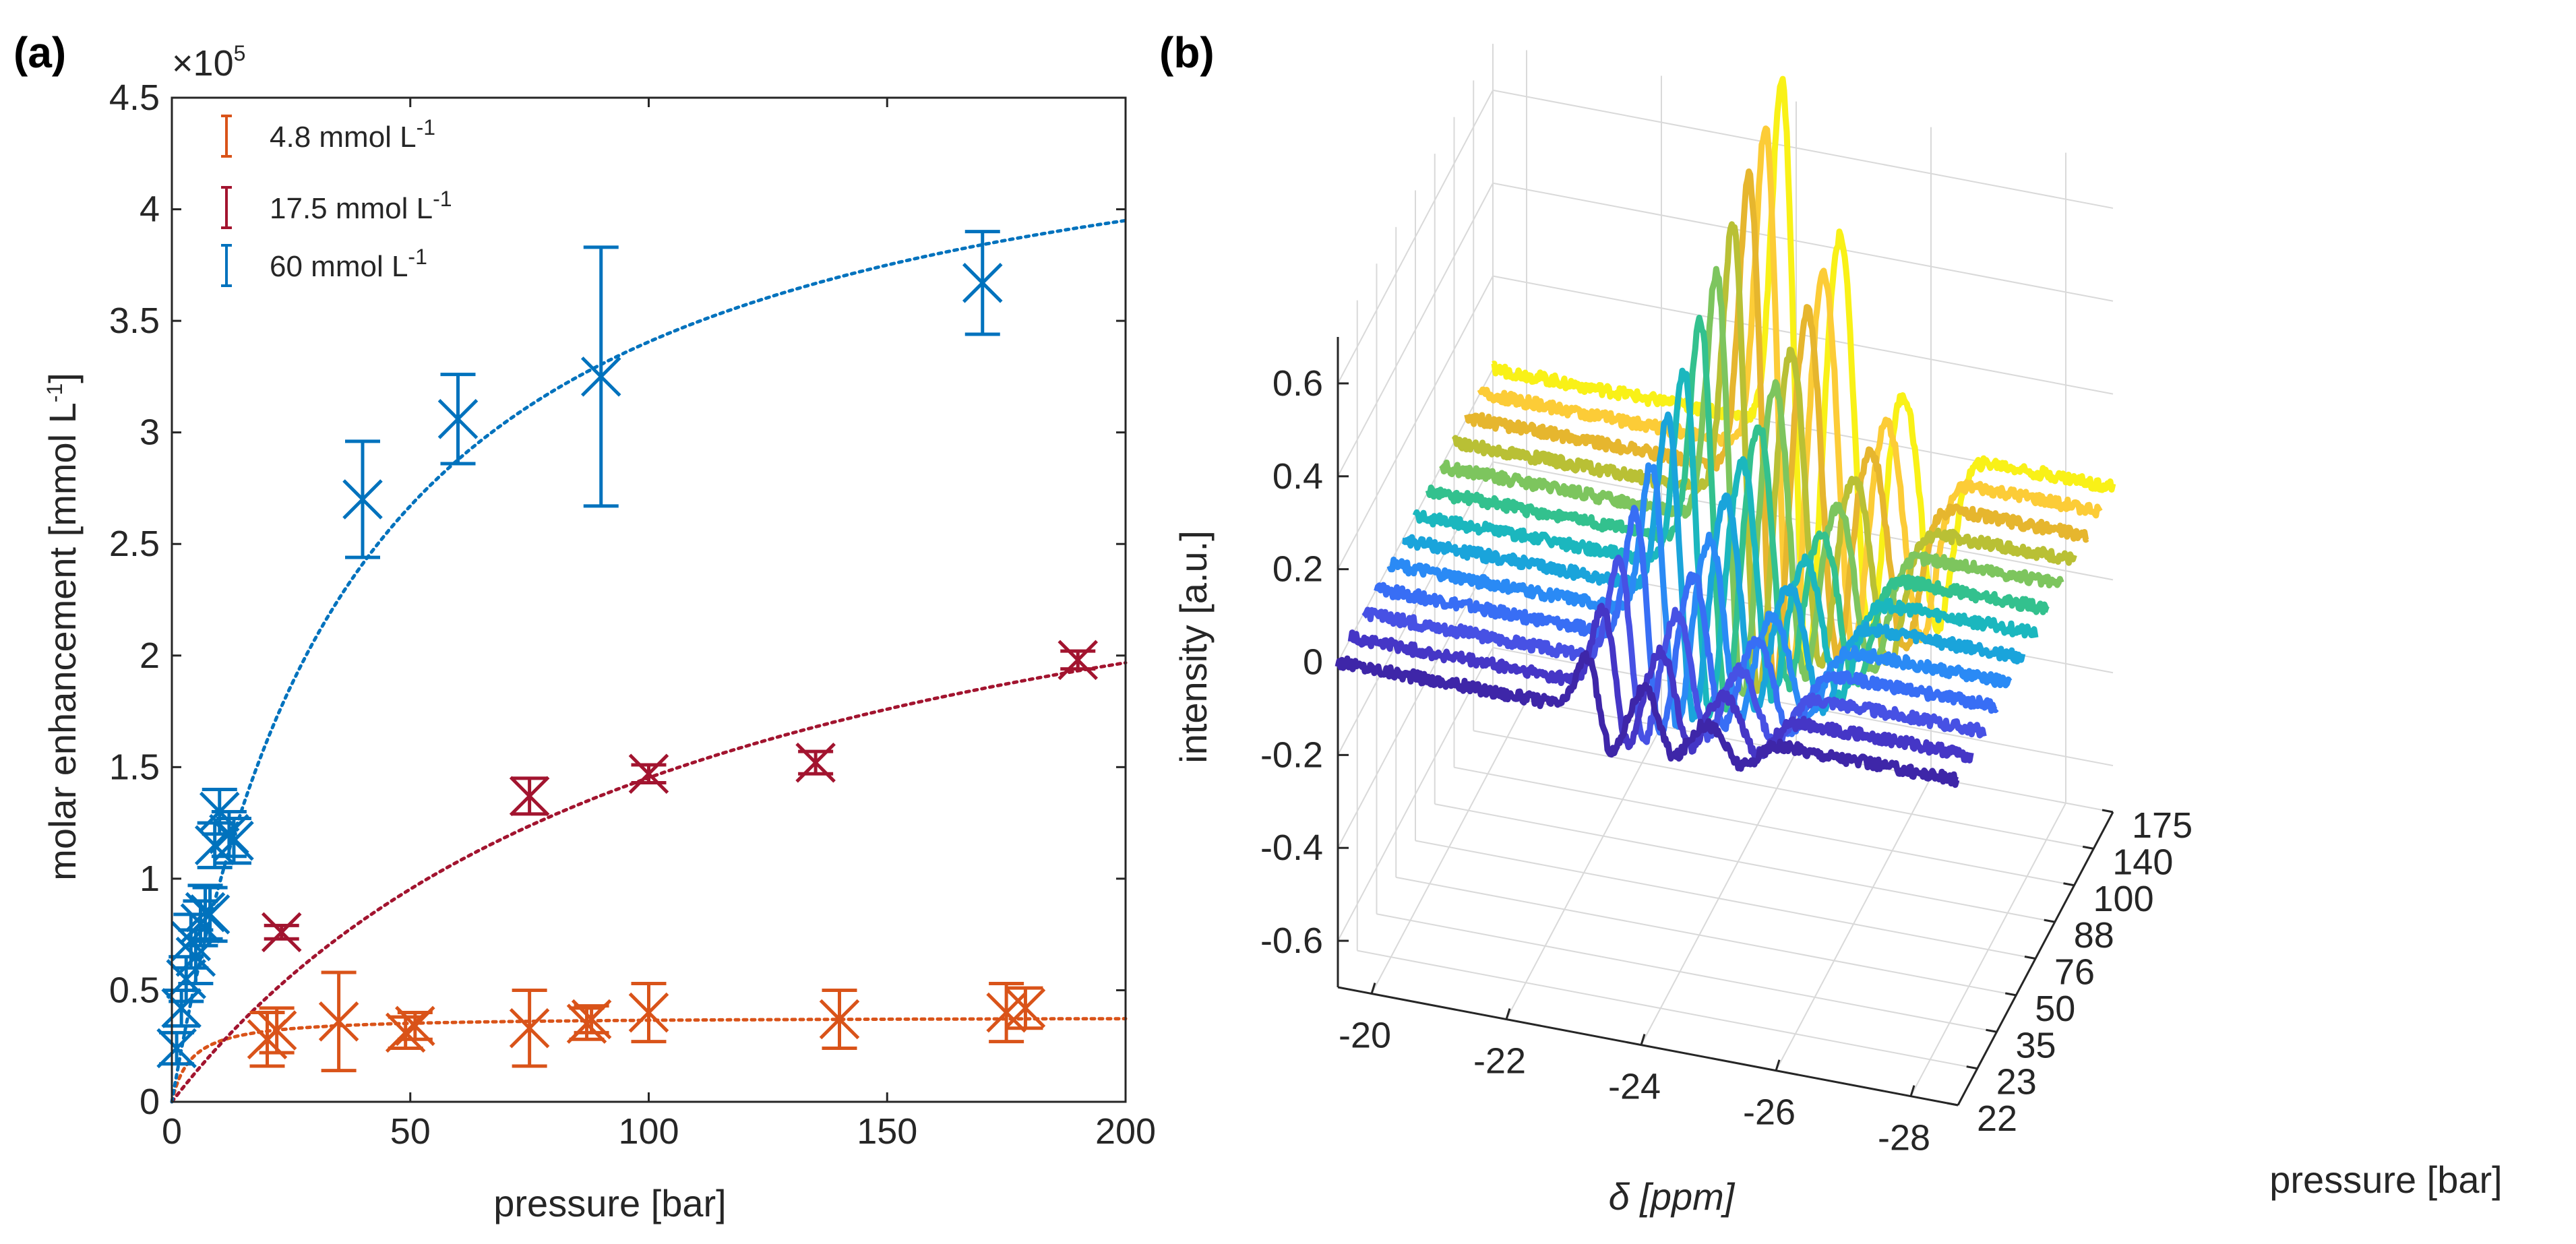  I want to click on pressure-tick-label: 22, so click(1997, 1118).